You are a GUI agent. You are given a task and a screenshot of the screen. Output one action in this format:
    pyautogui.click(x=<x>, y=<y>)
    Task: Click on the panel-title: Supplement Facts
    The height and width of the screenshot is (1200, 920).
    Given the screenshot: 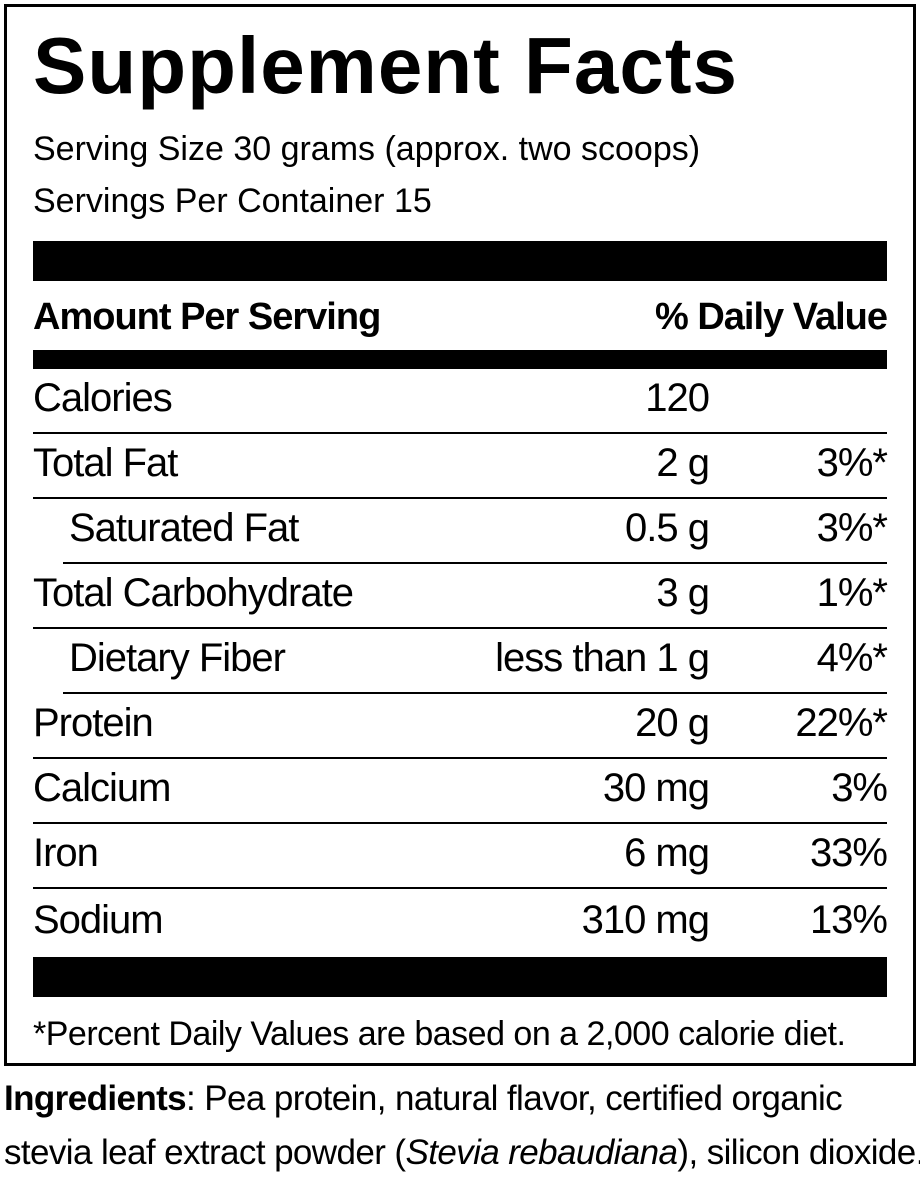 What is the action you would take?
    pyautogui.click(x=386, y=65)
    